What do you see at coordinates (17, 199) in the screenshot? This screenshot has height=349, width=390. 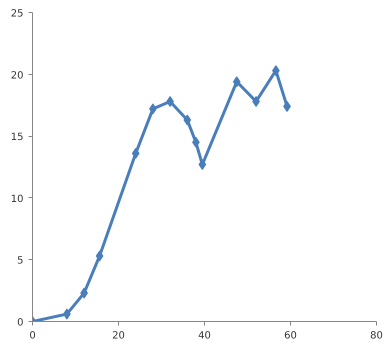 I see `y-tick-label: 10` at bounding box center [17, 199].